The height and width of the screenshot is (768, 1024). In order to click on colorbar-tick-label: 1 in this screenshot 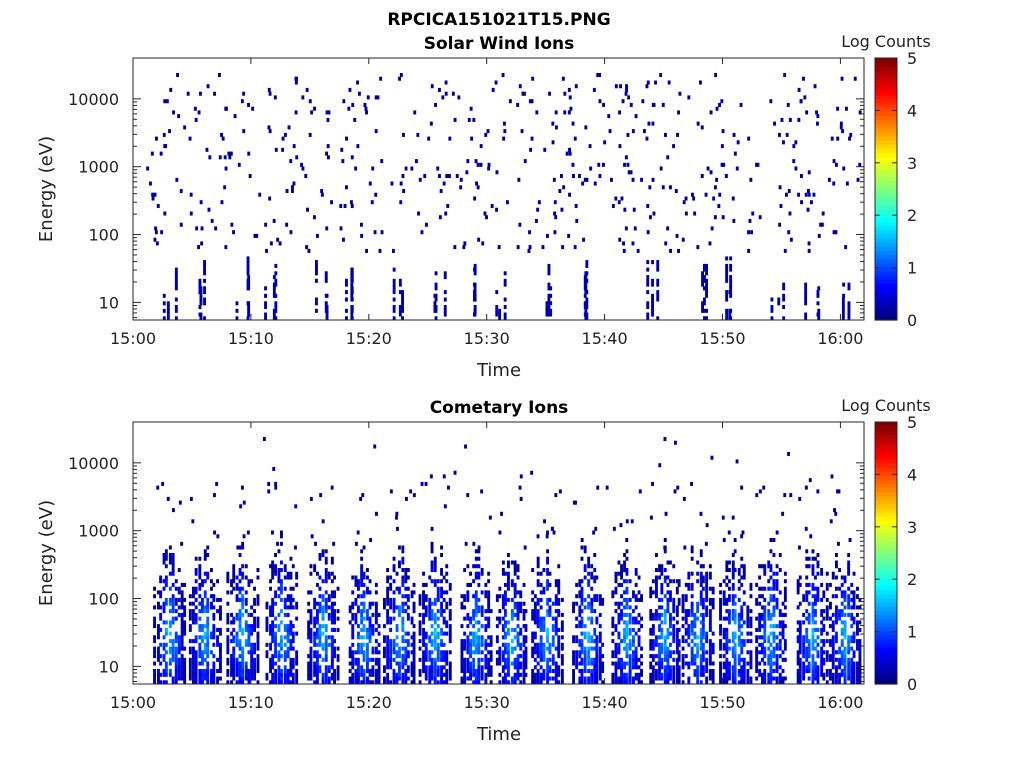, I will do `click(912, 268)`.